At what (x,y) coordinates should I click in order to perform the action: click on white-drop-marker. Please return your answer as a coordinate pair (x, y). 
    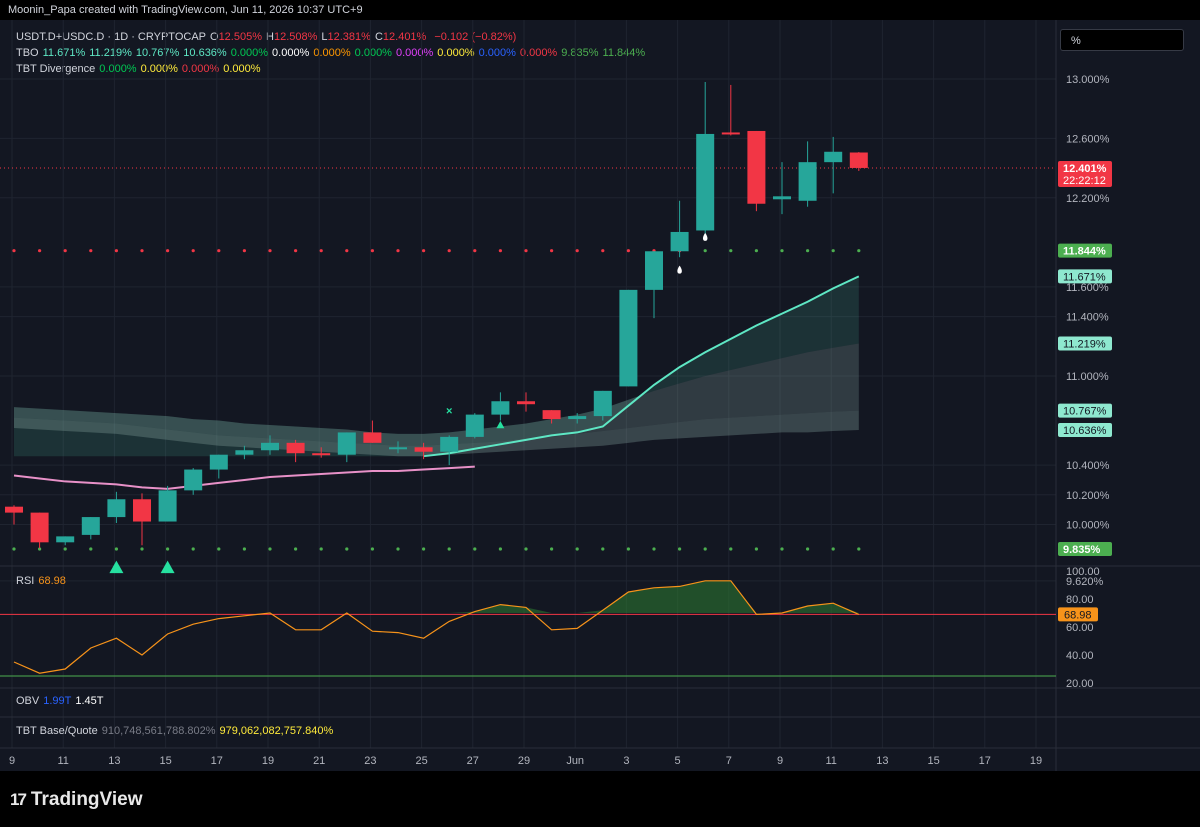
    Looking at the image, I should click on (679, 269).